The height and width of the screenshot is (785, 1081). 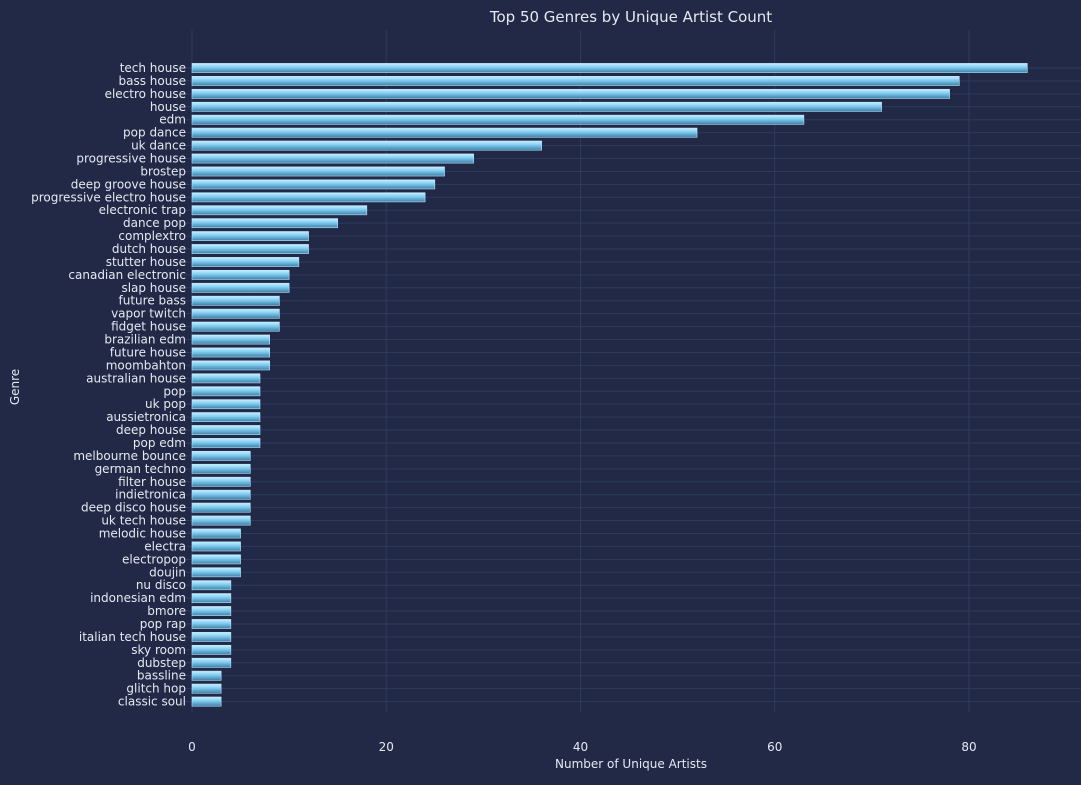 What do you see at coordinates (15, 387) in the screenshot?
I see `y-axis-label: Genre` at bounding box center [15, 387].